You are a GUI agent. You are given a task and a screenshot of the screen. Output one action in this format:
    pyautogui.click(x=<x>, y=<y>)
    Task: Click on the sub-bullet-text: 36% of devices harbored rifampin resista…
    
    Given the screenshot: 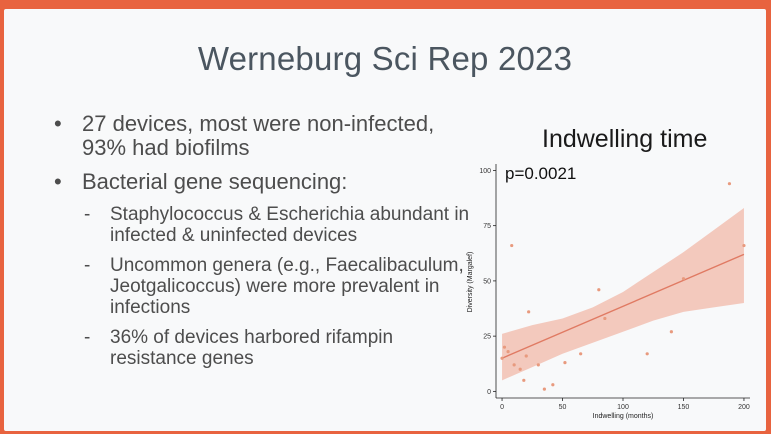 What is the action you would take?
    pyautogui.click(x=252, y=348)
    